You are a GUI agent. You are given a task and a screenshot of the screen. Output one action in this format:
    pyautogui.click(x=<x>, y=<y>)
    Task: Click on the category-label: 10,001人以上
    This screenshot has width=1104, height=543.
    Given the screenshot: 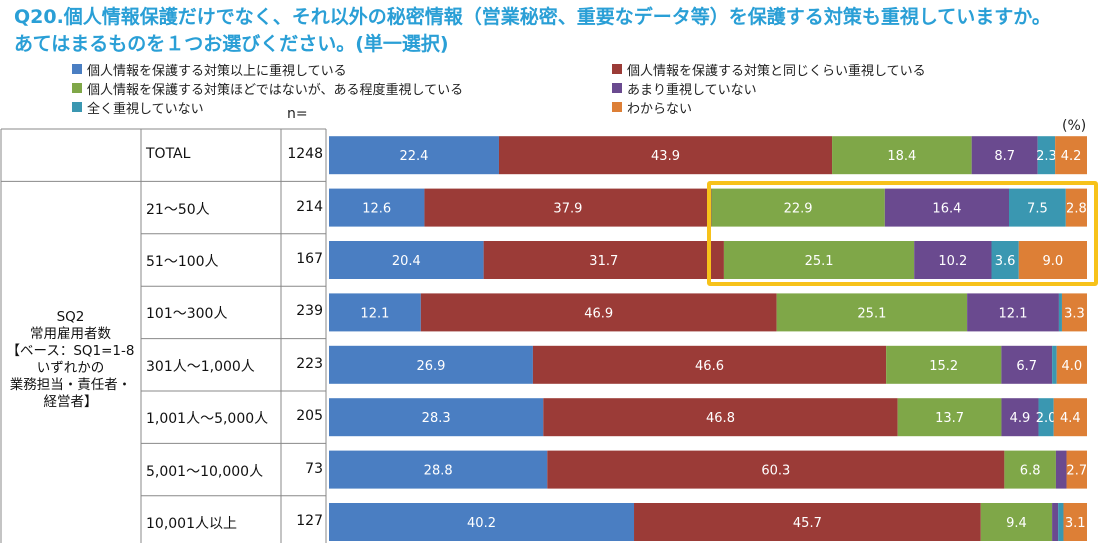 What is the action you would take?
    pyautogui.click(x=191, y=524)
    